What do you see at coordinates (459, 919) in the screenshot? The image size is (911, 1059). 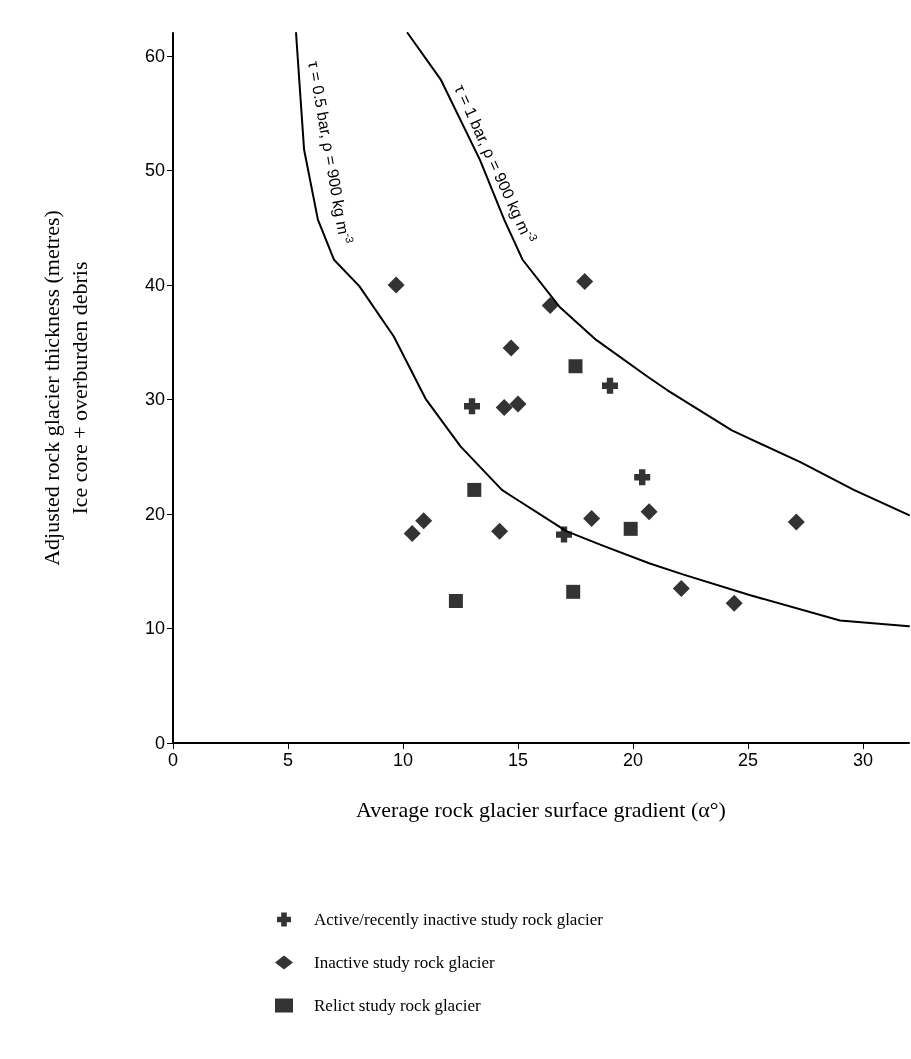 I see `legend-label: Active/recently inactive study rock glacier` at bounding box center [459, 919].